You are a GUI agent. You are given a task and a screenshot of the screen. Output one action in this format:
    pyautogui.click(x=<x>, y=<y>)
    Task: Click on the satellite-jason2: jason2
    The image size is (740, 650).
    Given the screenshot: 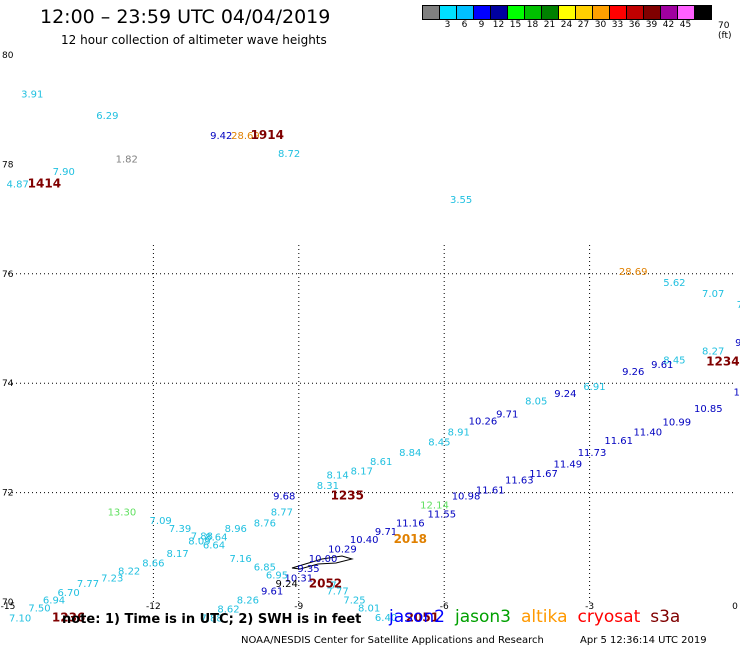 What is the action you would take?
    pyautogui.click(x=417, y=617)
    